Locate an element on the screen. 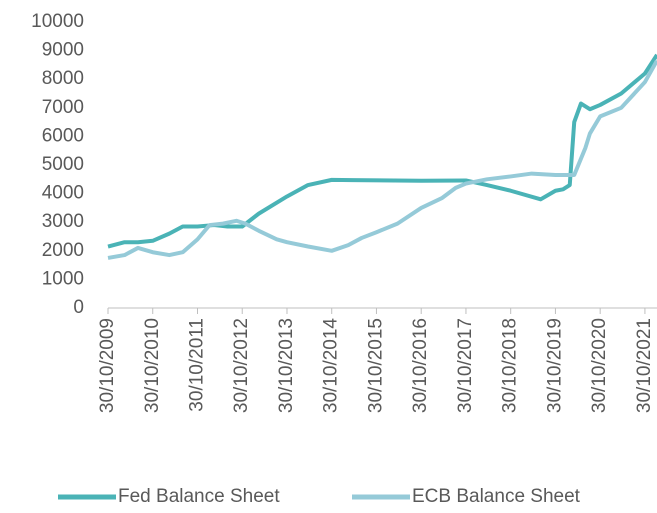  legend-item: Fed Balance Sheet is located at coordinates (169, 496).